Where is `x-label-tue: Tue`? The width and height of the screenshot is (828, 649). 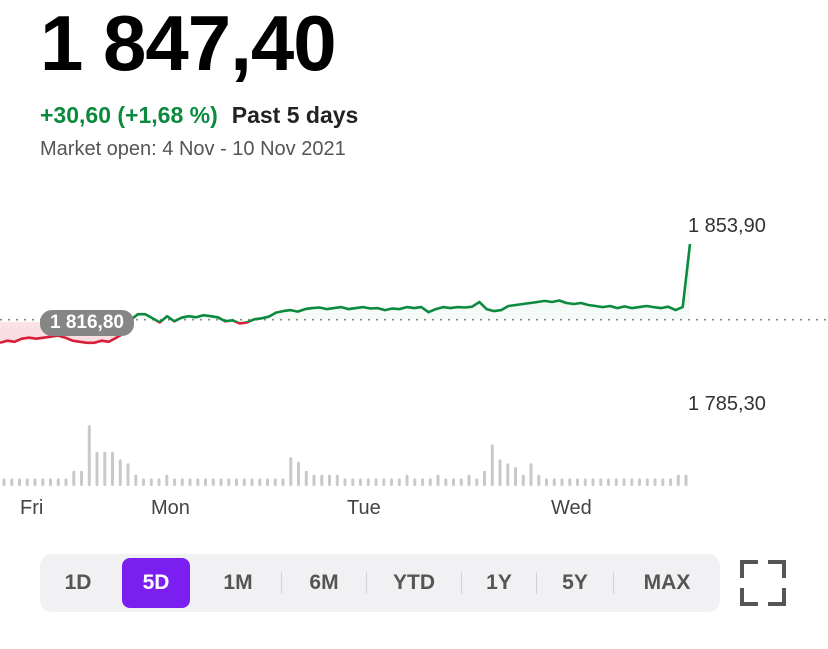 x-label-tue: Tue is located at coordinates (364, 508).